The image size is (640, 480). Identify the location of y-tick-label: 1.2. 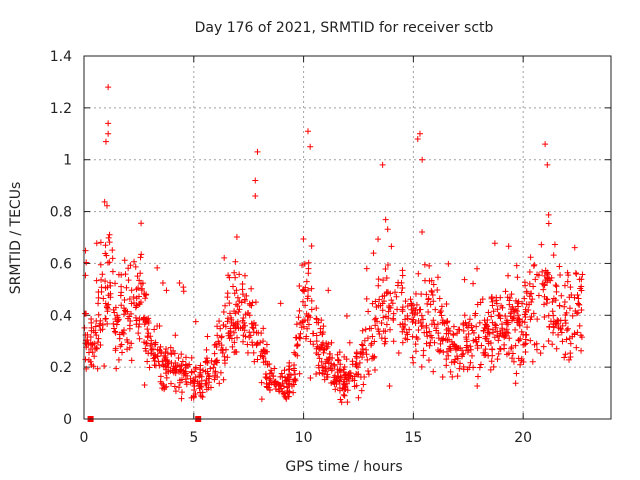
(61, 109).